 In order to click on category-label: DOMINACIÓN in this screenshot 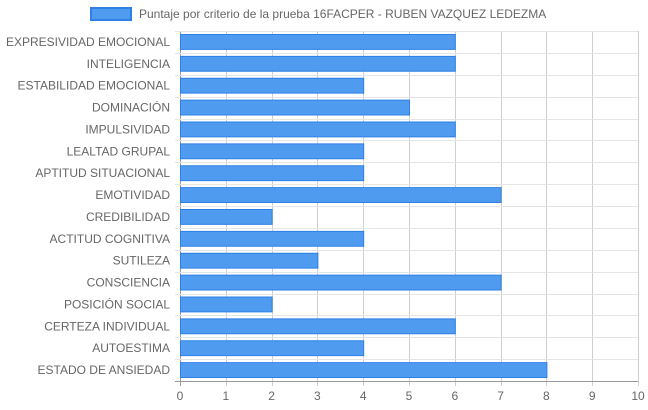, I will do `click(131, 107)`.